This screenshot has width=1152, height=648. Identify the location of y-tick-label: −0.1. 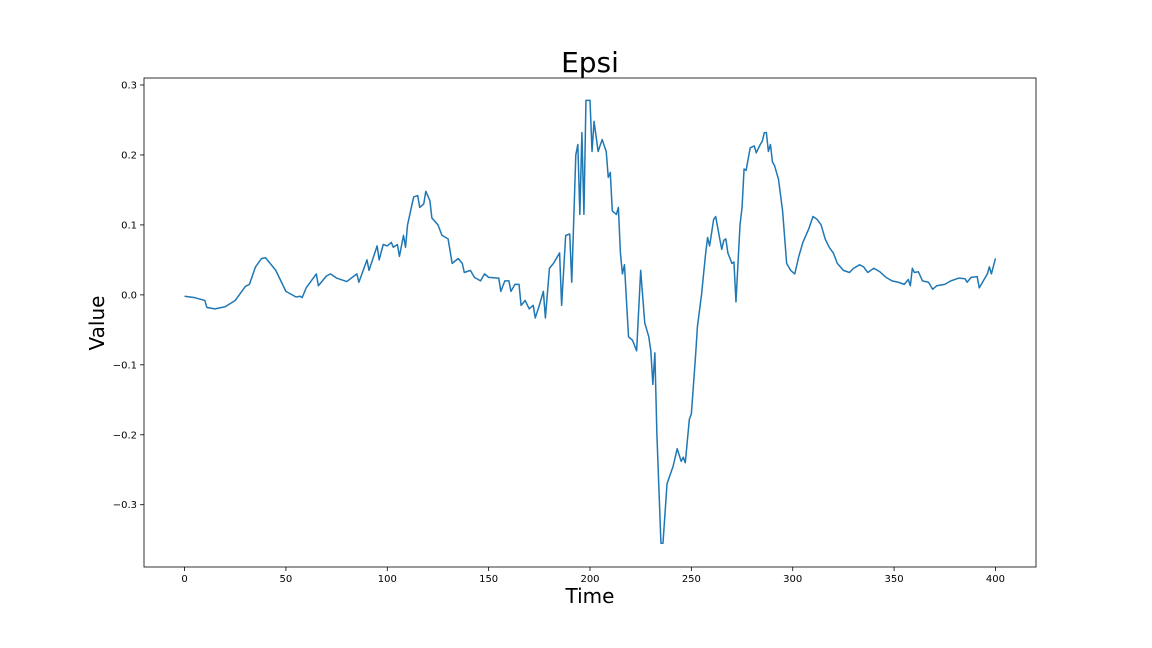
(125, 365).